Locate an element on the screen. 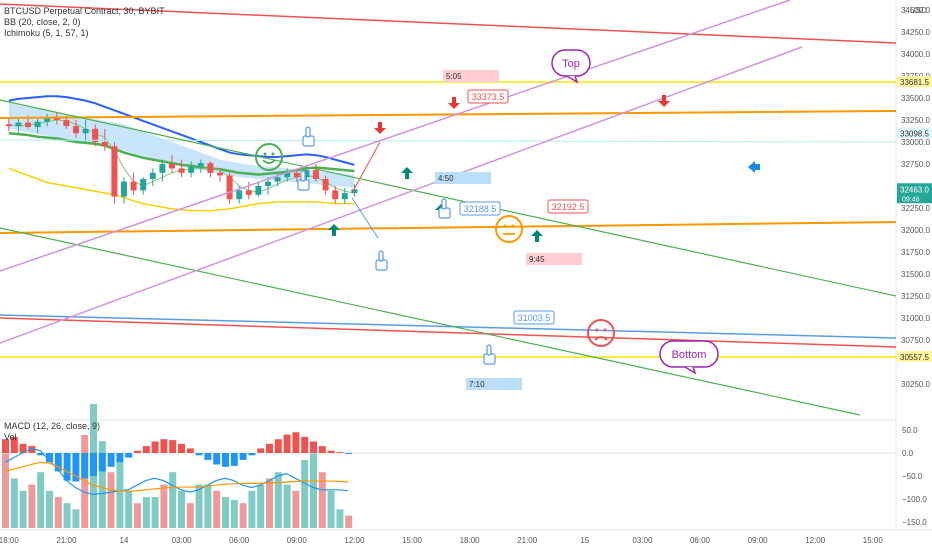 The height and width of the screenshot is (555, 932). price-tick-label: 30750.0 is located at coordinates (915, 340).